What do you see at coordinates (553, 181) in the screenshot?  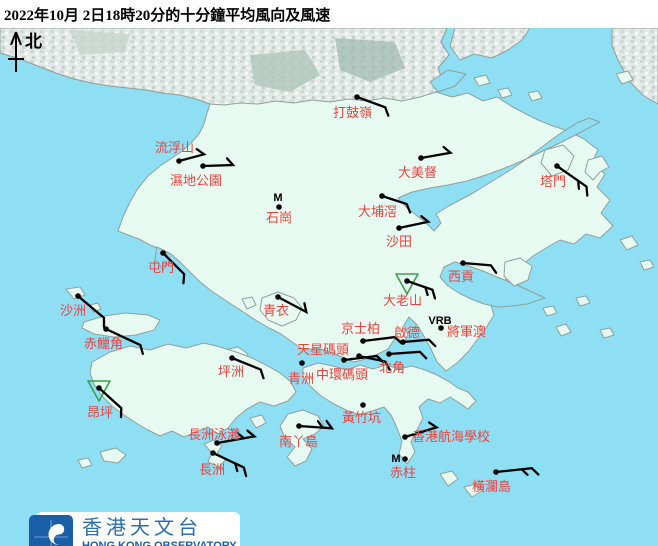 I see `station-label: 塔門` at bounding box center [553, 181].